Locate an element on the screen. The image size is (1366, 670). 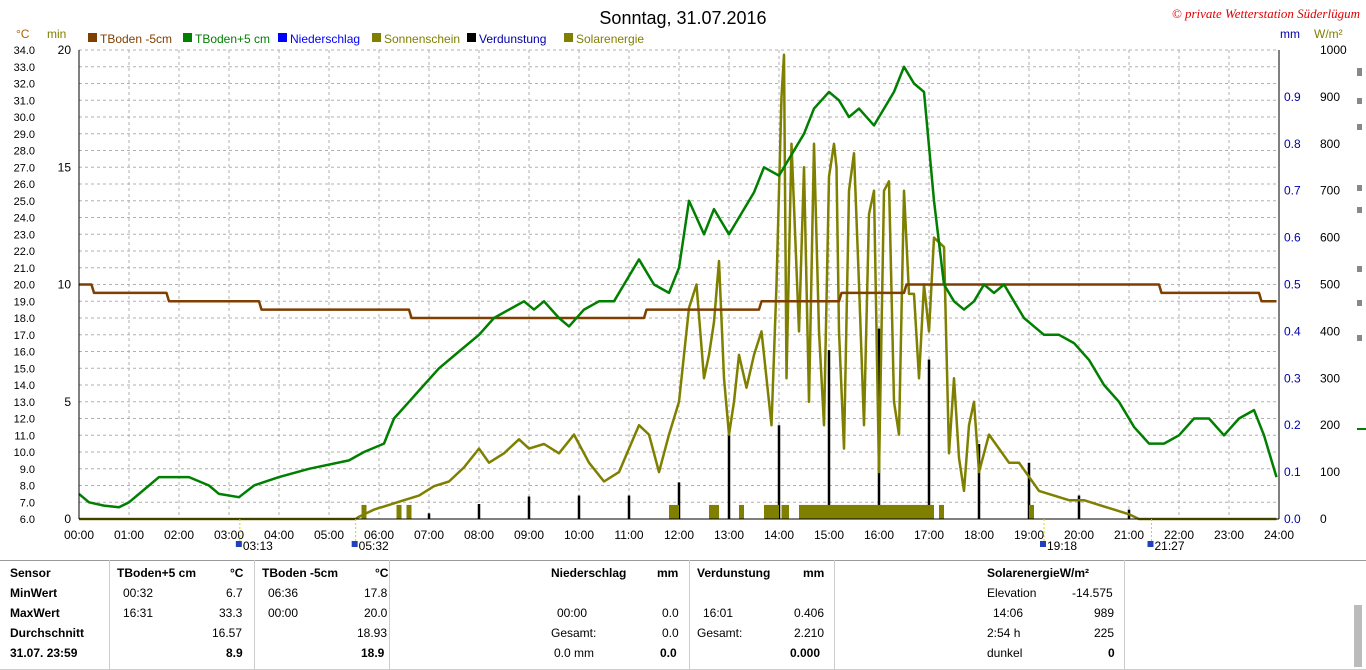
x-tick-label: 06:00 is located at coordinates (379, 535).